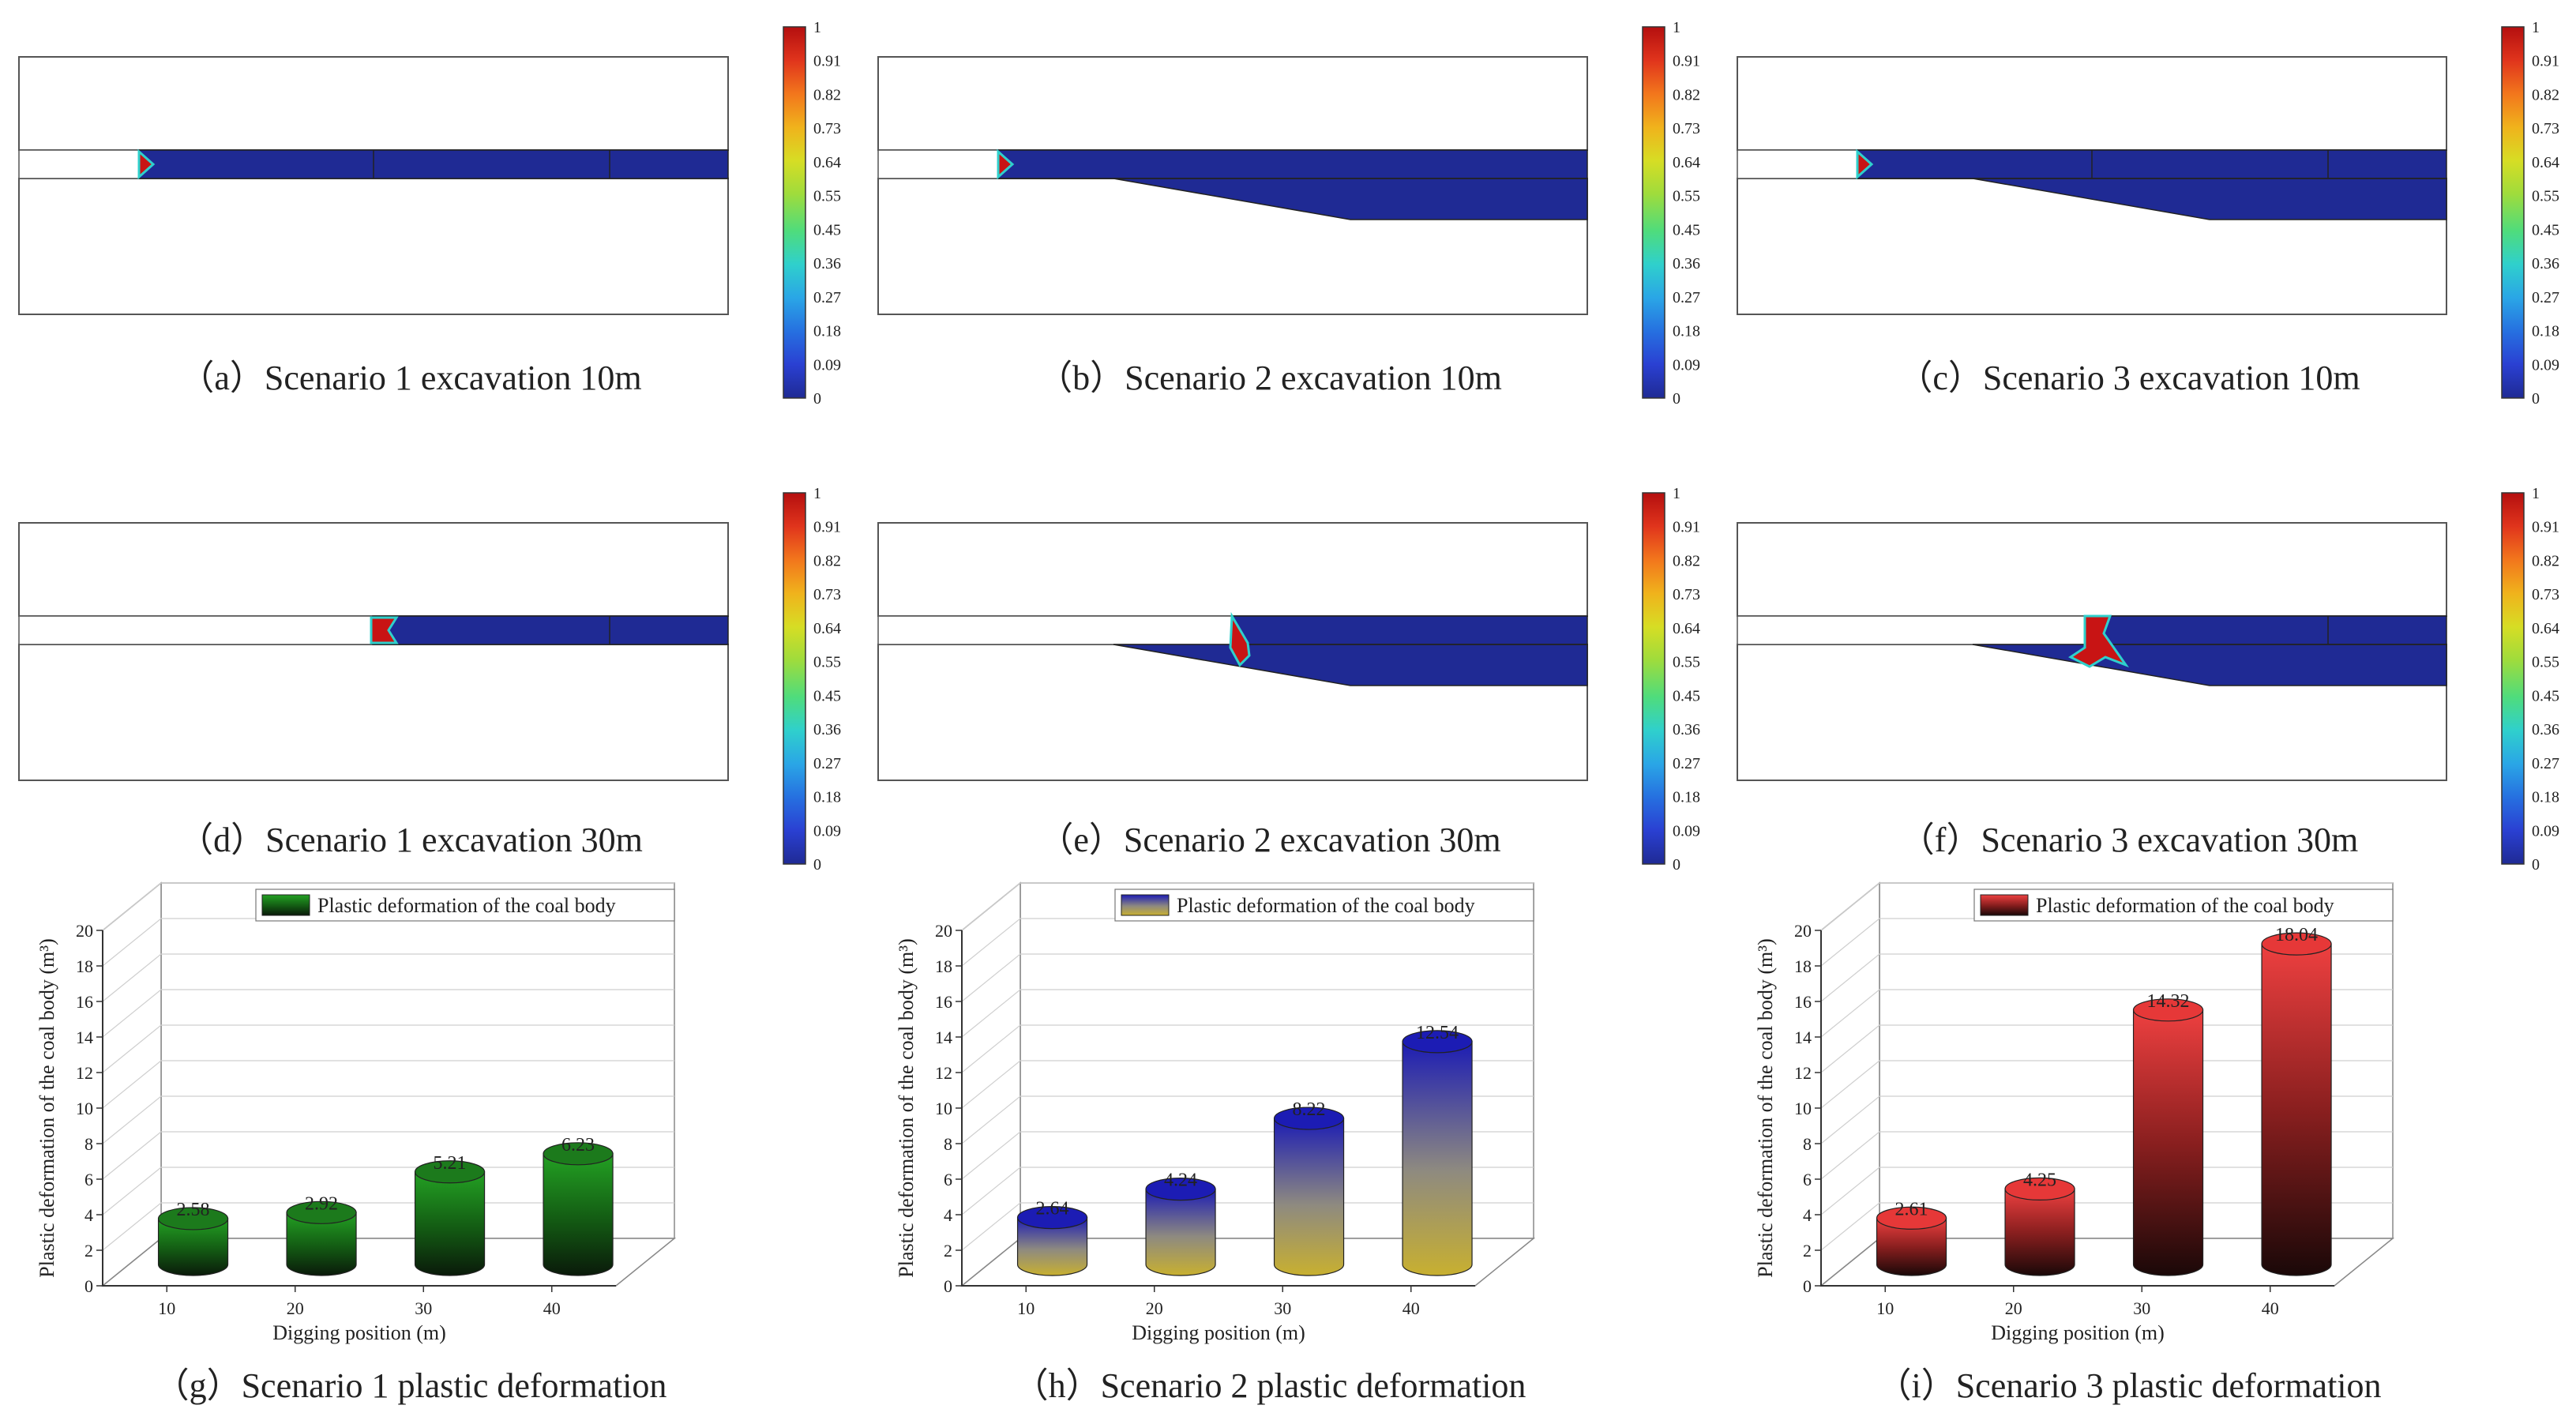 The height and width of the screenshot is (1424, 2576). Describe the element at coordinates (827, 527) in the screenshot. I see `colorbar-tick-label: 0.91` at that location.